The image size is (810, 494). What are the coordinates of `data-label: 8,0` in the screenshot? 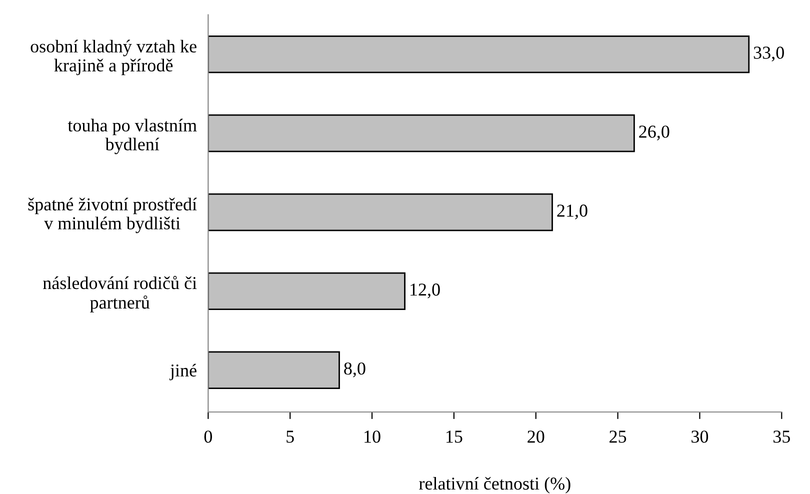 It's located at (355, 370).